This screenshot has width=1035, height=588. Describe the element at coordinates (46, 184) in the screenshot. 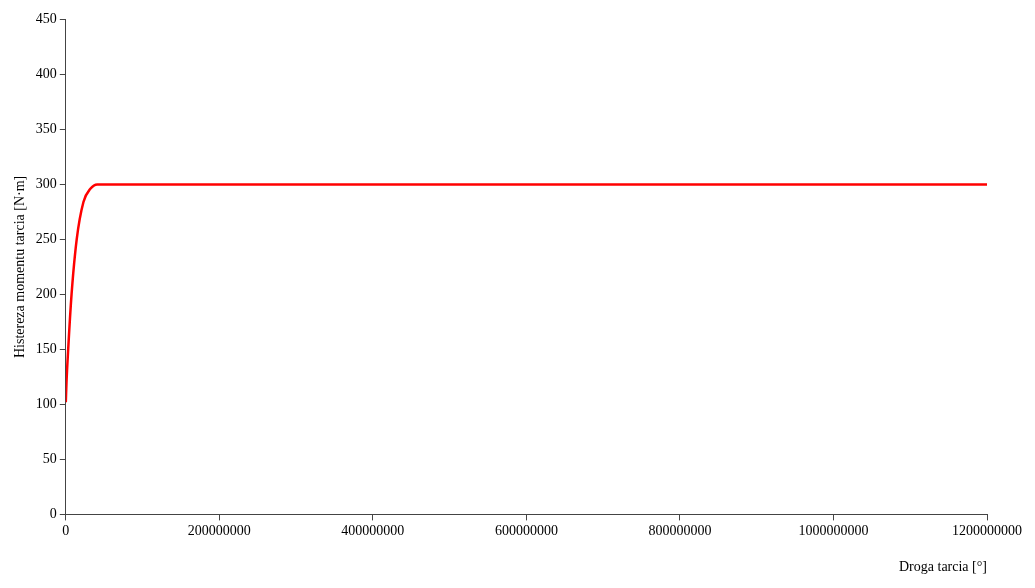

I see `y-tick-label: 300` at that location.